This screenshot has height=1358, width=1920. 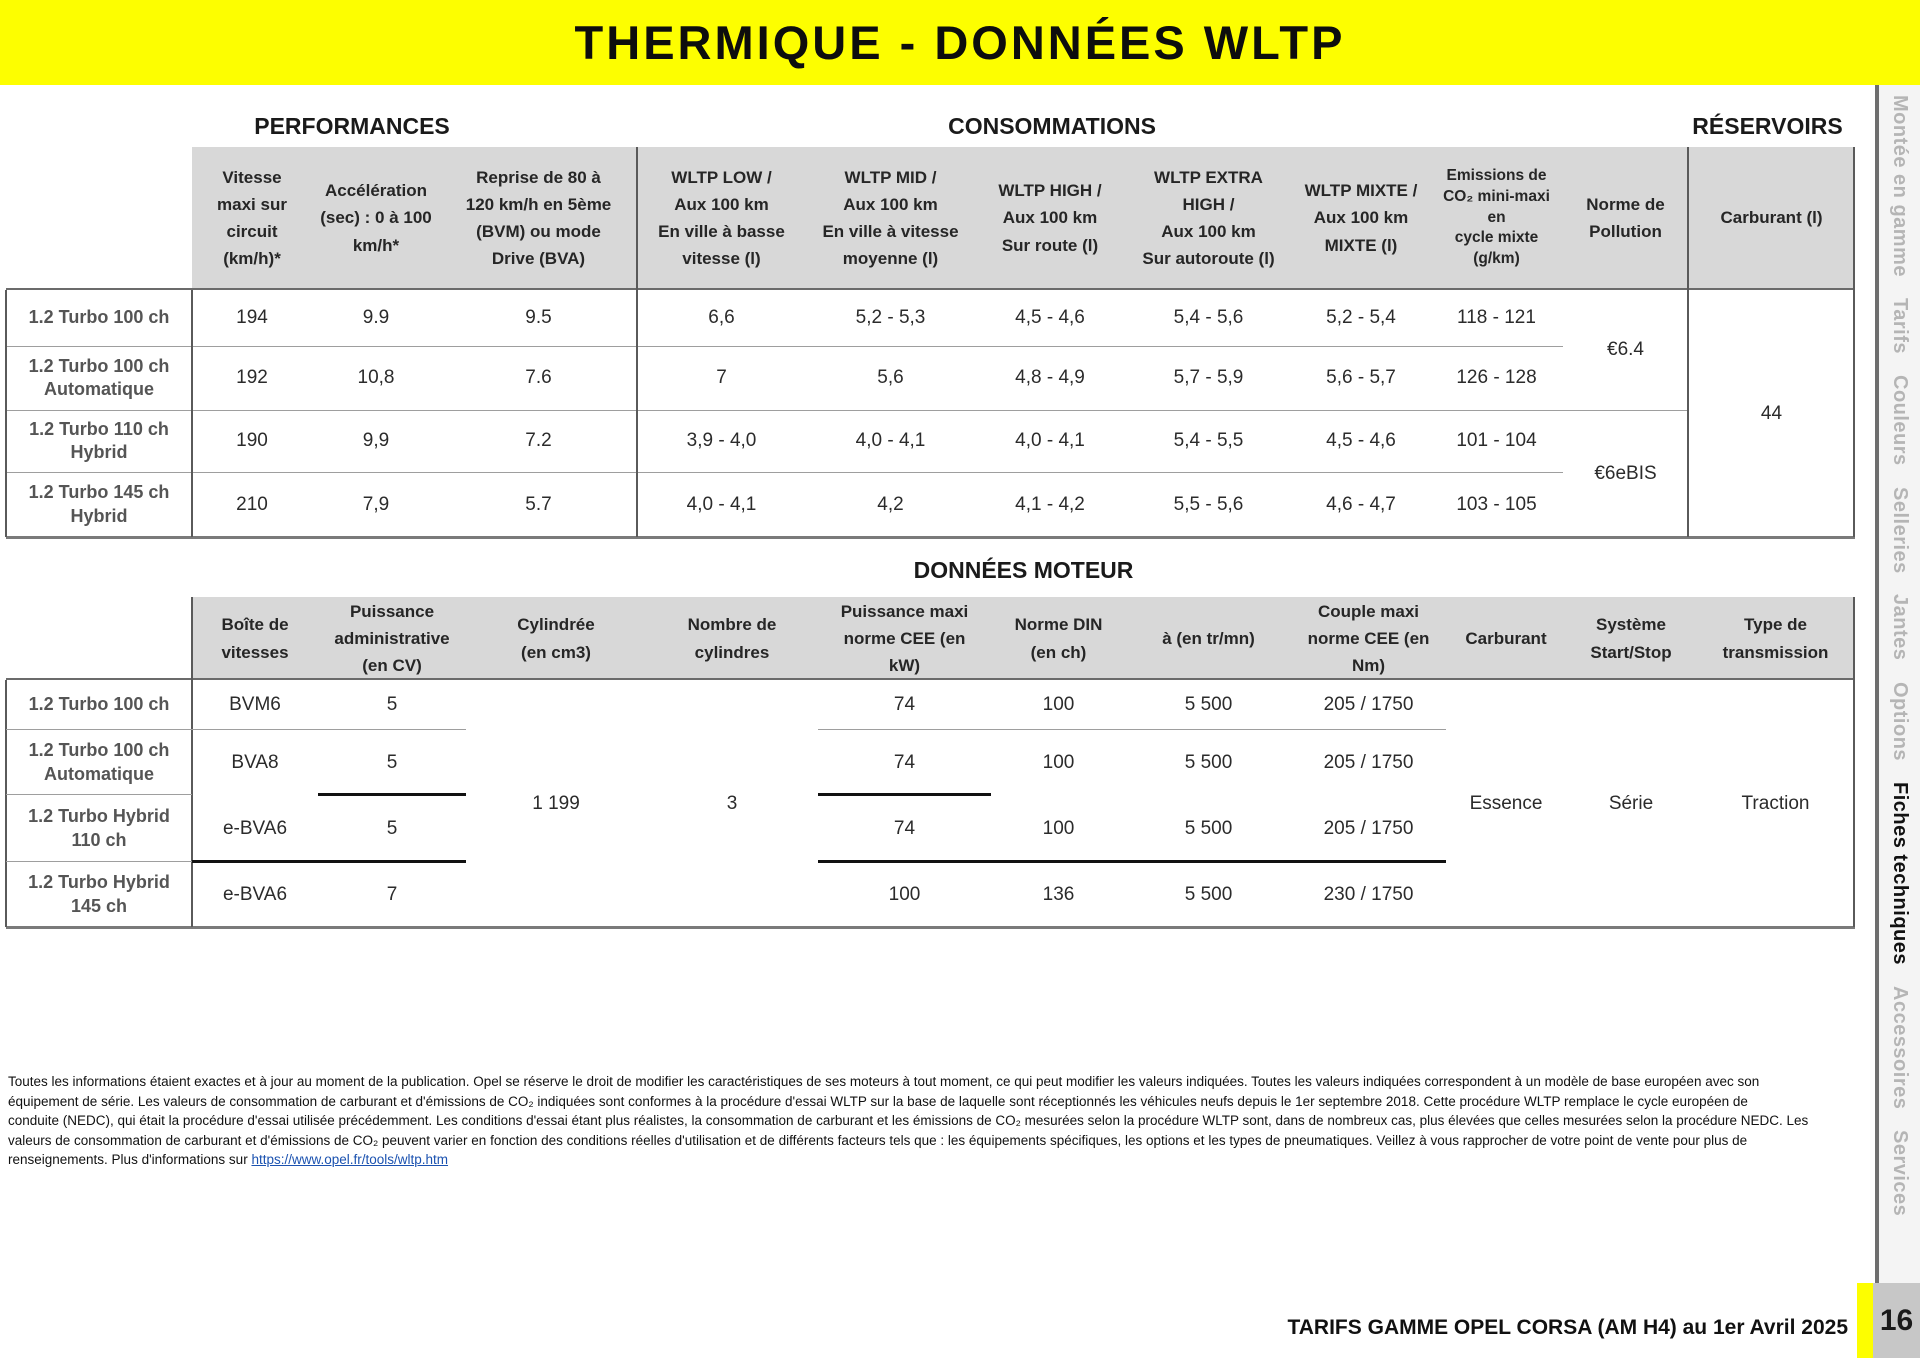 I want to click on motor-cell-cv: 7, so click(x=392, y=894).